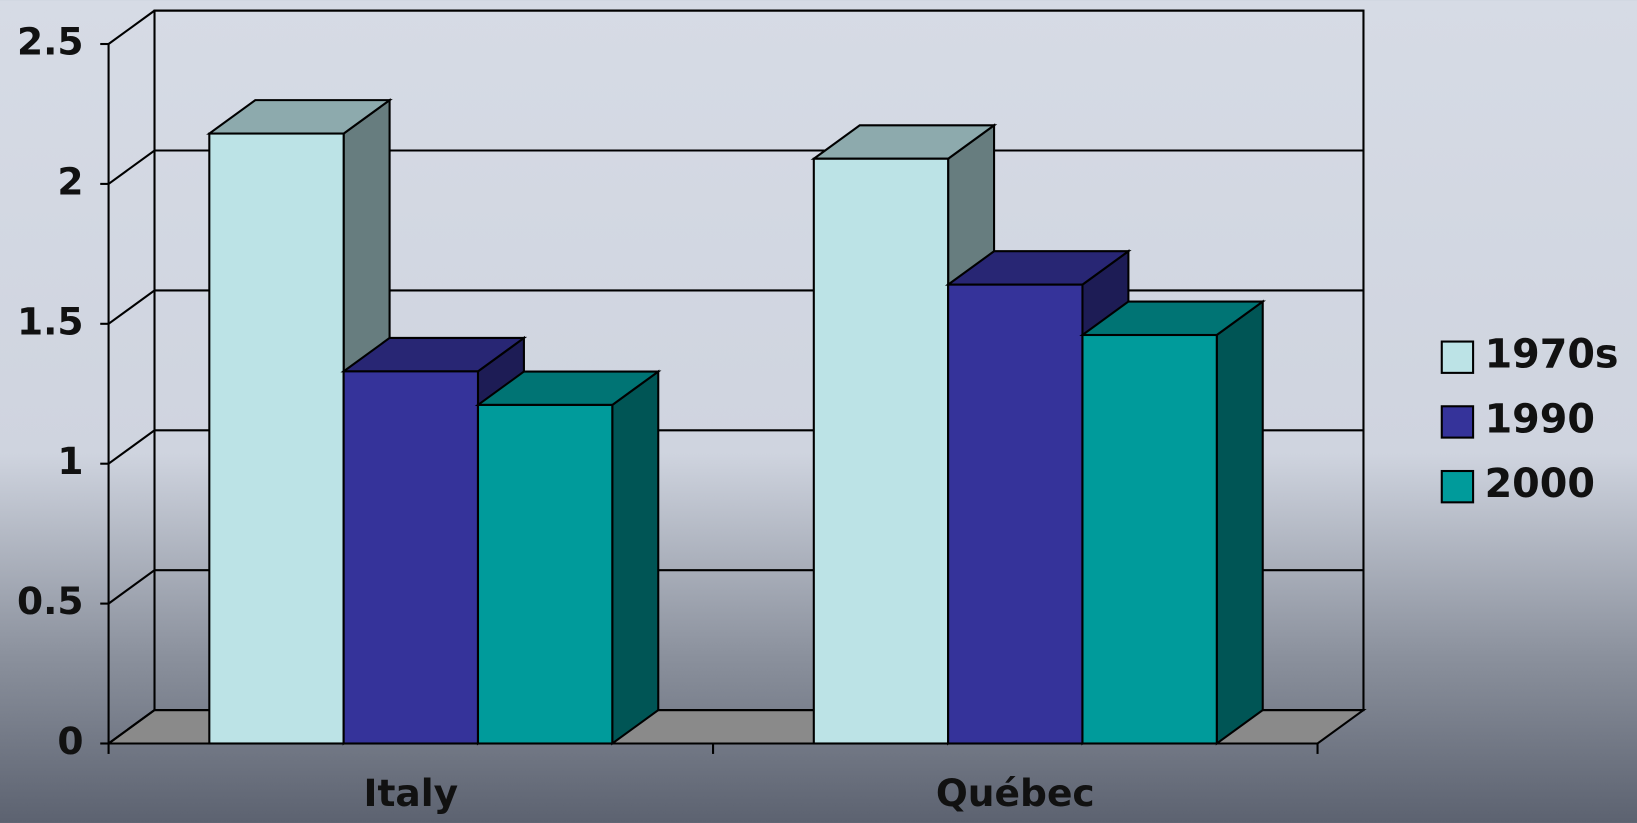 The image size is (1637, 823). What do you see at coordinates (1540, 419) in the screenshot?
I see `legend-label: 1990` at bounding box center [1540, 419].